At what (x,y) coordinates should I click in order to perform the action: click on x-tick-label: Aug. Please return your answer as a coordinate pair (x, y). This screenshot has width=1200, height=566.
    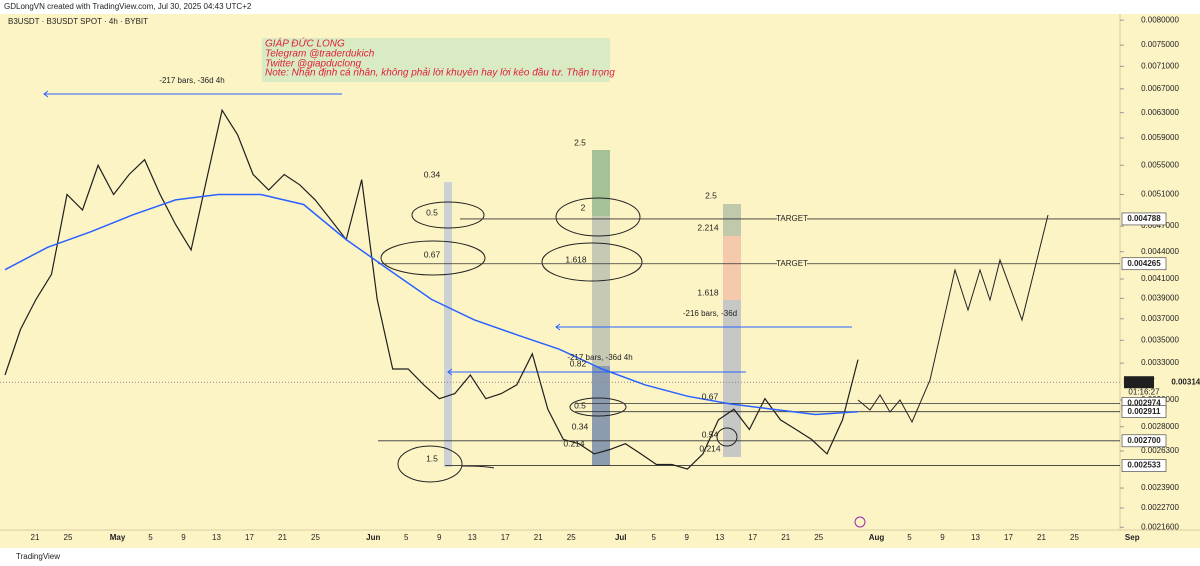
    Looking at the image, I should click on (877, 537).